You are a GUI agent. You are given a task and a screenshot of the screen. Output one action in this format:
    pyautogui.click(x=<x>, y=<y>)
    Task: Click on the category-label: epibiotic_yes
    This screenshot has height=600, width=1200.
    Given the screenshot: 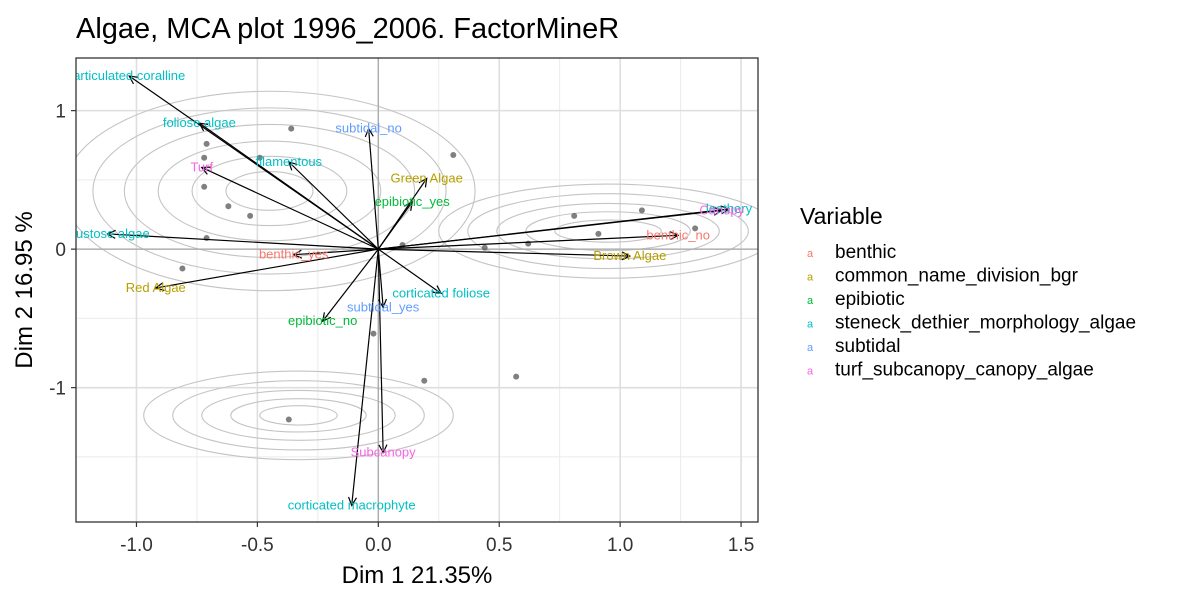 What is the action you would take?
    pyautogui.click(x=413, y=201)
    